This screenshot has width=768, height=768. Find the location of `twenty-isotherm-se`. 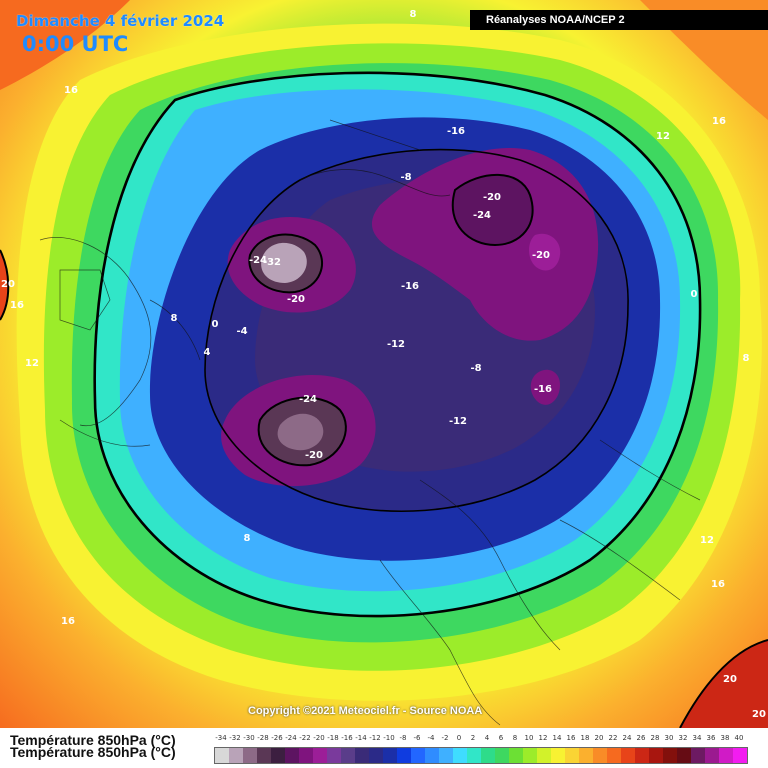

twenty-isotherm-se is located at coordinates (723, 683).